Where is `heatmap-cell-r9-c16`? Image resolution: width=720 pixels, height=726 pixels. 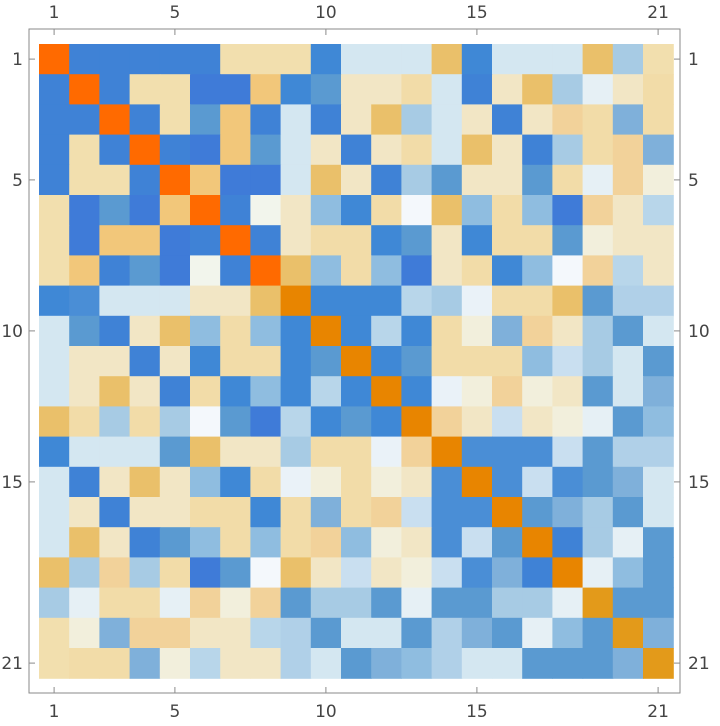
heatmap-cell-r9-c16 is located at coordinates (507, 301).